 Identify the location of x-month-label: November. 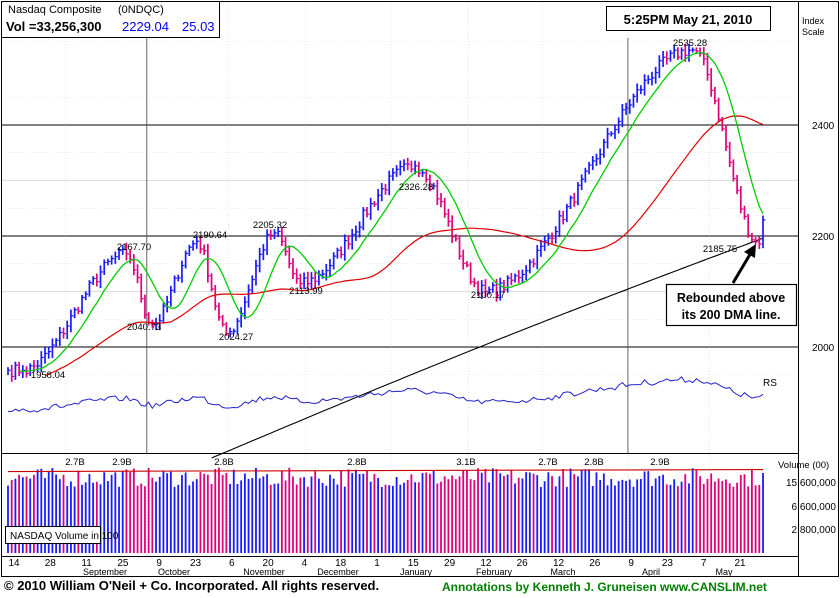
(264, 572).